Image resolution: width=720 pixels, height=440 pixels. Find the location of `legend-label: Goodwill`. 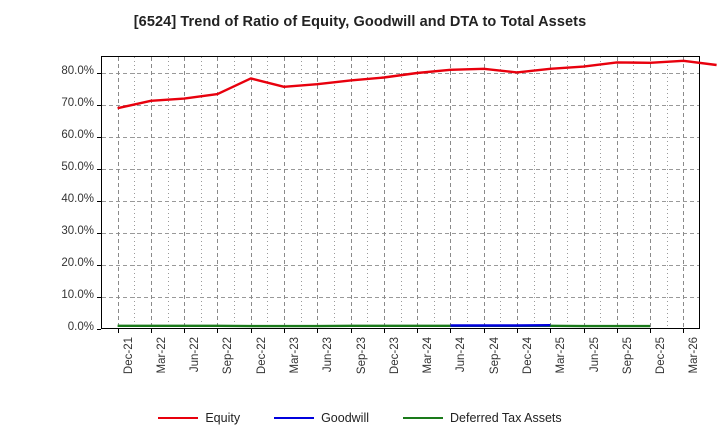

legend-label: Goodwill is located at coordinates (345, 418).